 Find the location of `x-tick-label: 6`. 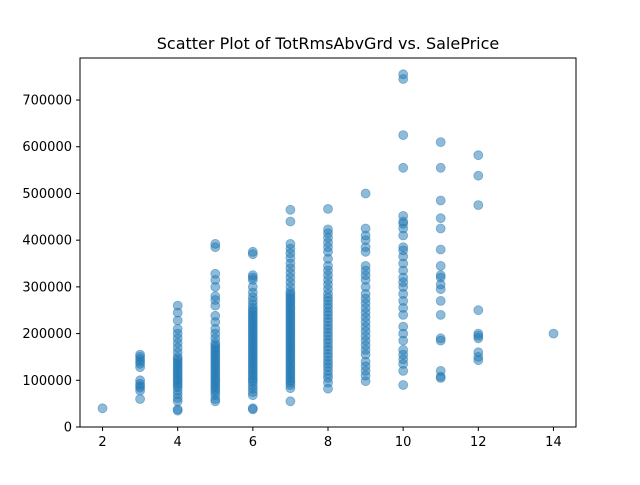

x-tick-label: 6 is located at coordinates (253, 442).